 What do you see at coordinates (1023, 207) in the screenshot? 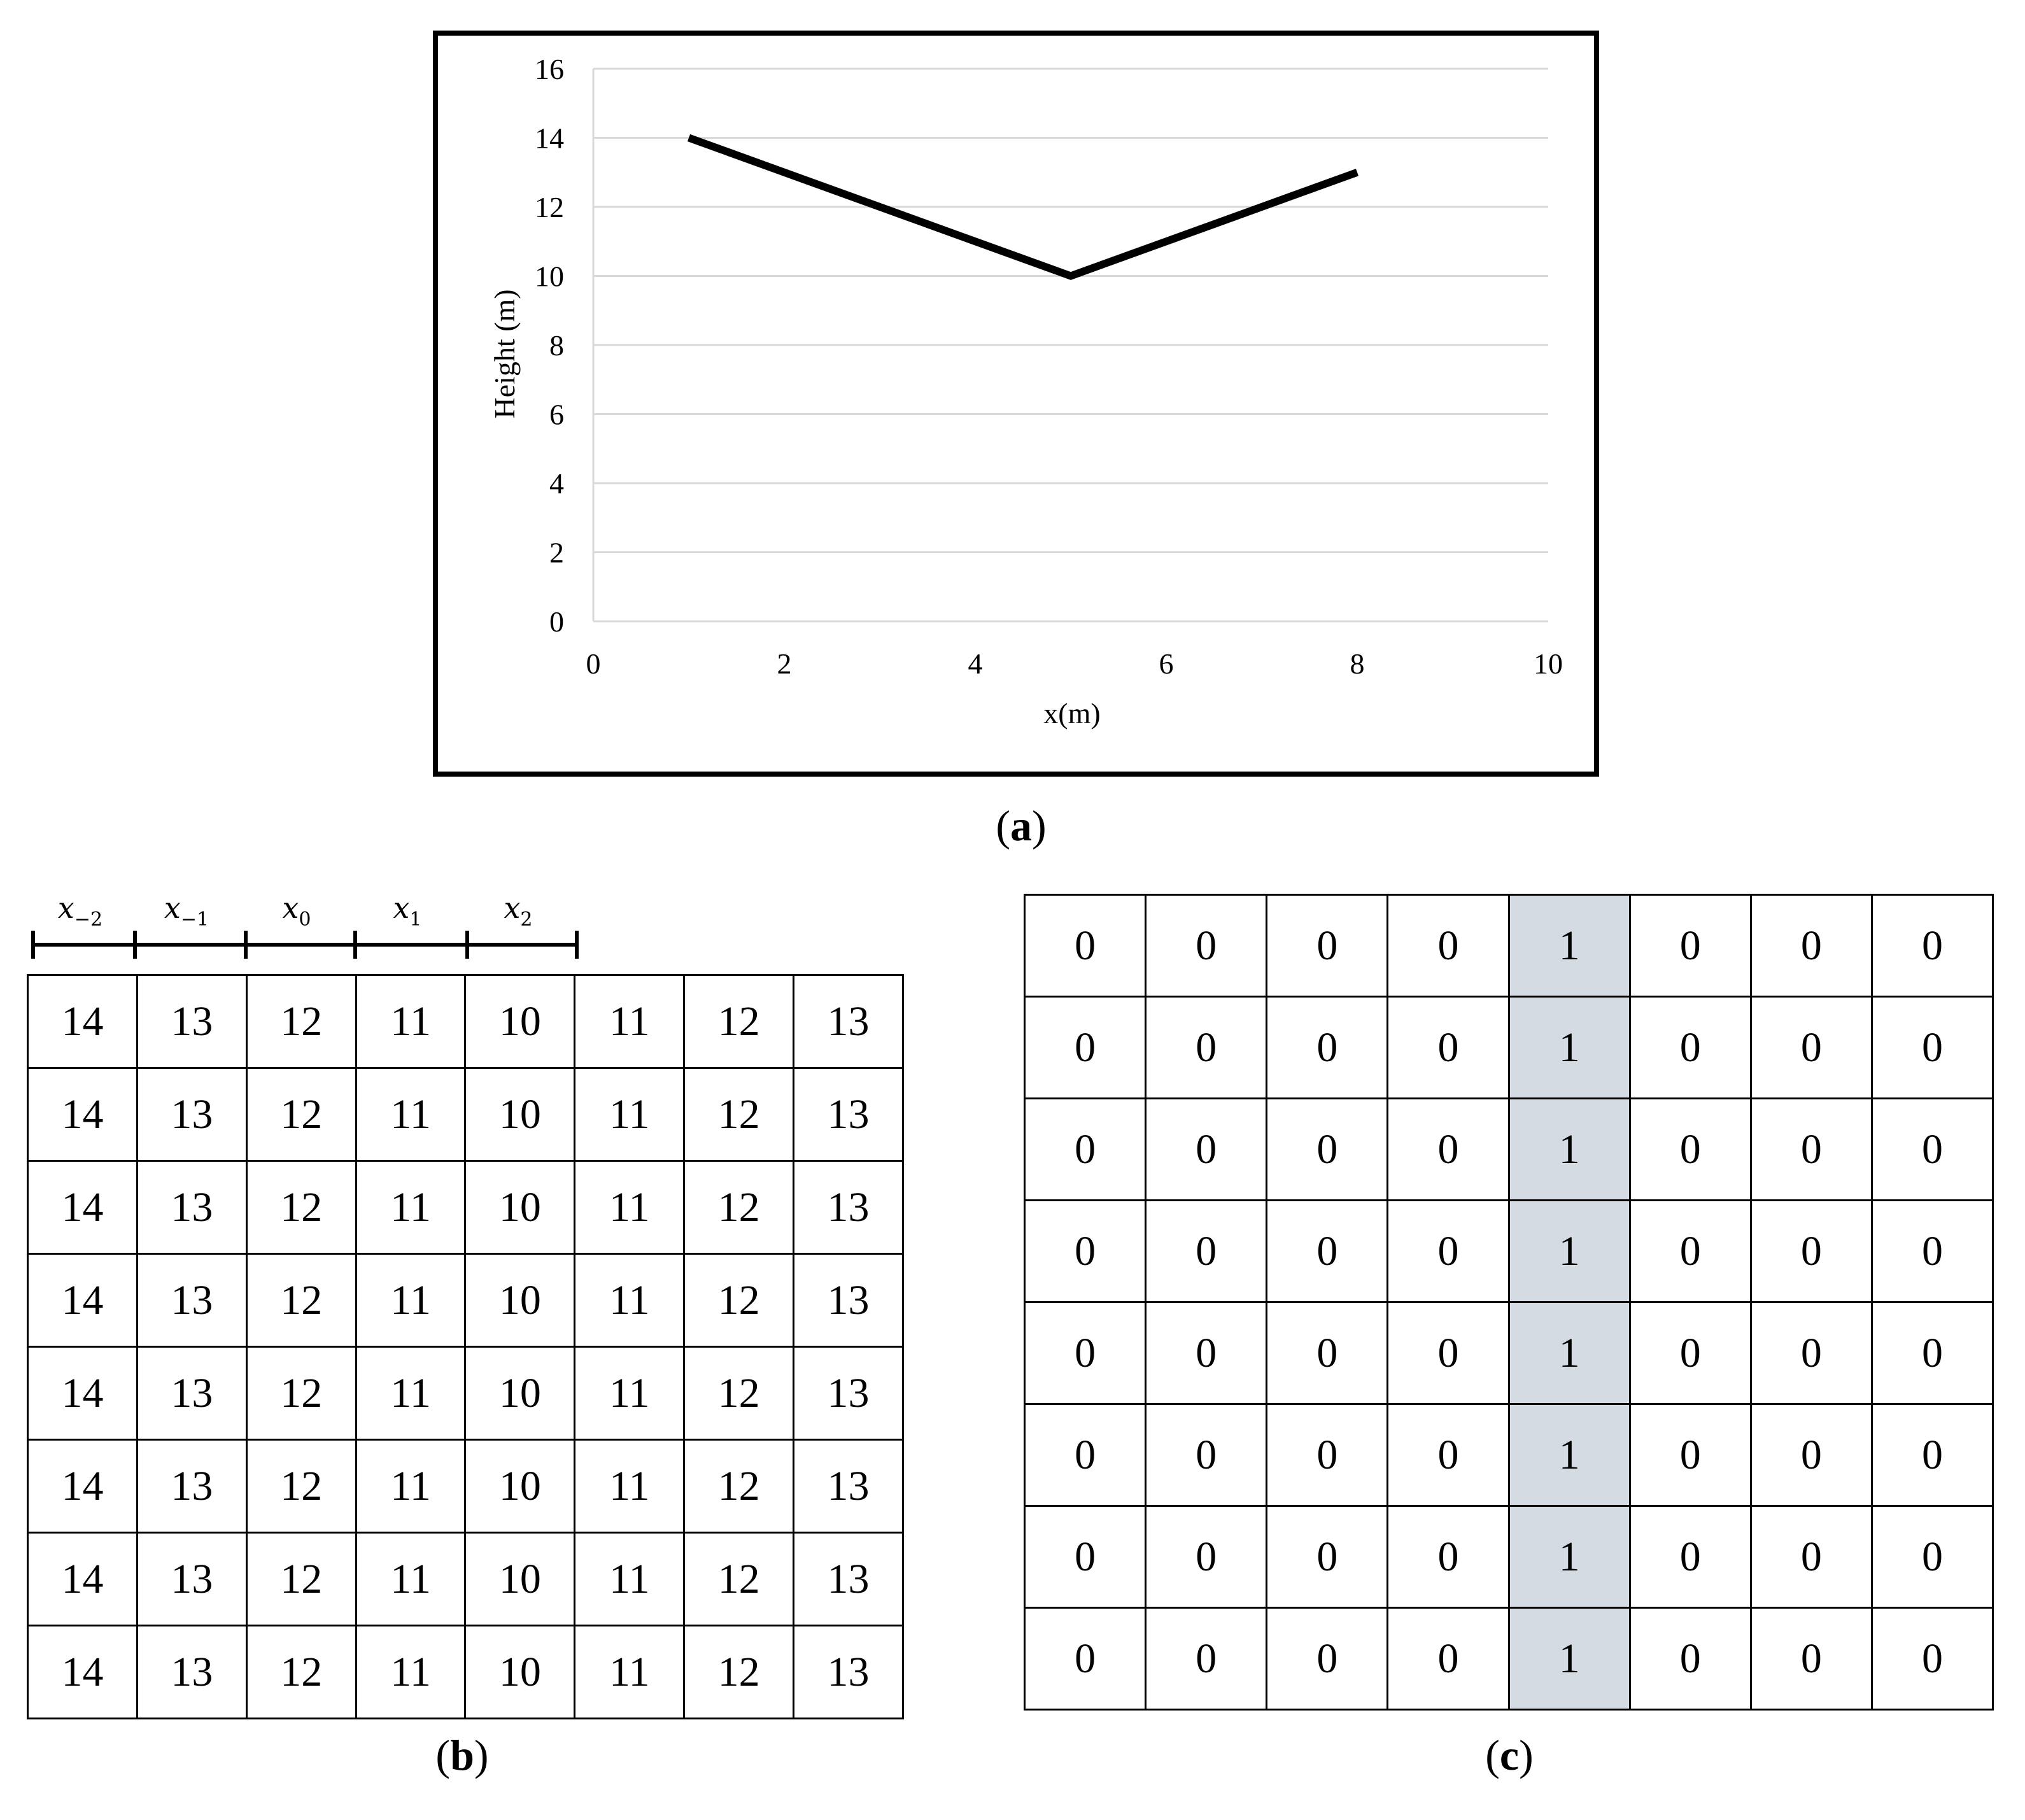
I see `series-lines` at bounding box center [1023, 207].